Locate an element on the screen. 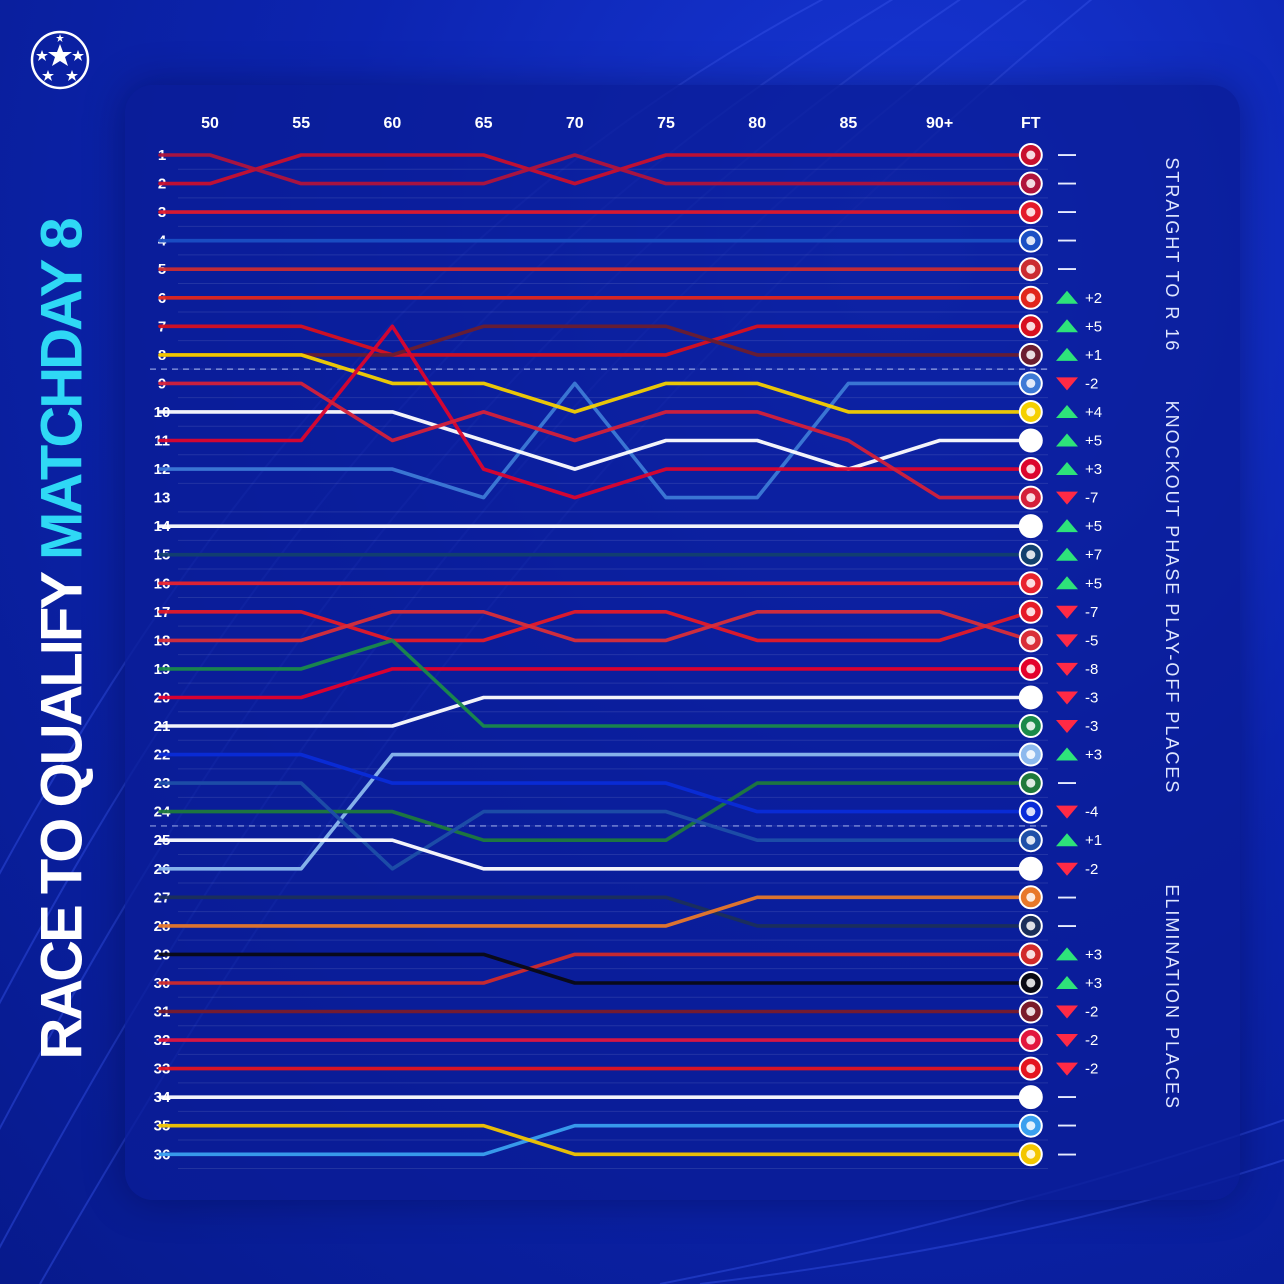 The image size is (1284, 1284). sparta-praha-badge-icon is located at coordinates (1030, 1011).